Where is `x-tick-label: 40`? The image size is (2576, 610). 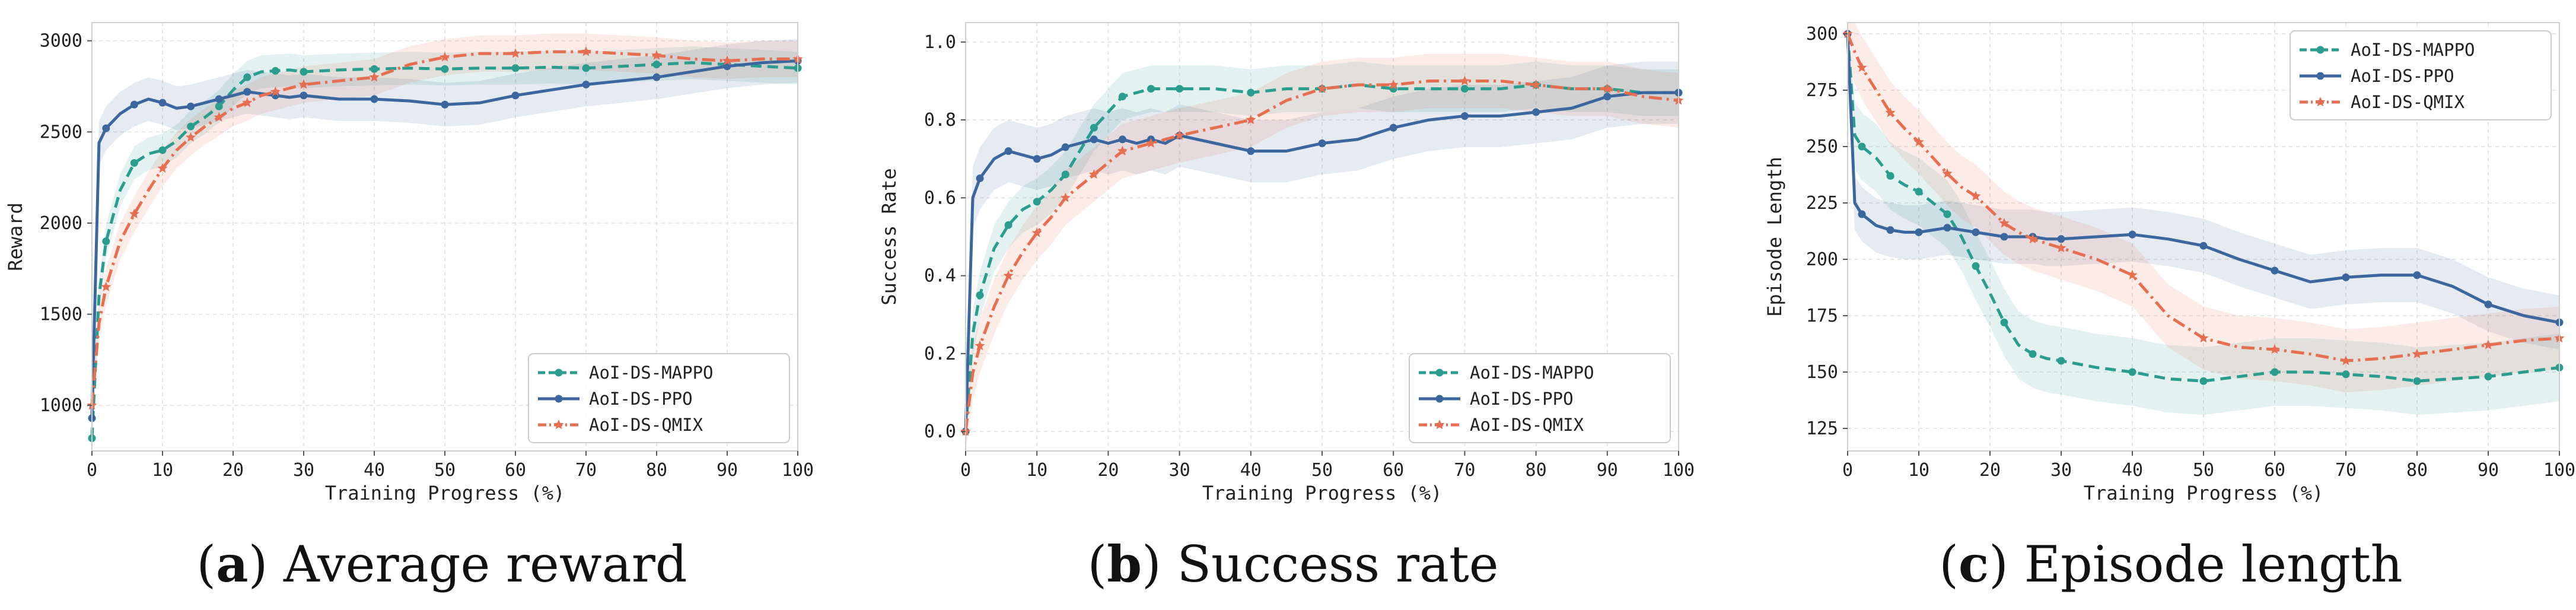 x-tick-label: 40 is located at coordinates (1251, 470).